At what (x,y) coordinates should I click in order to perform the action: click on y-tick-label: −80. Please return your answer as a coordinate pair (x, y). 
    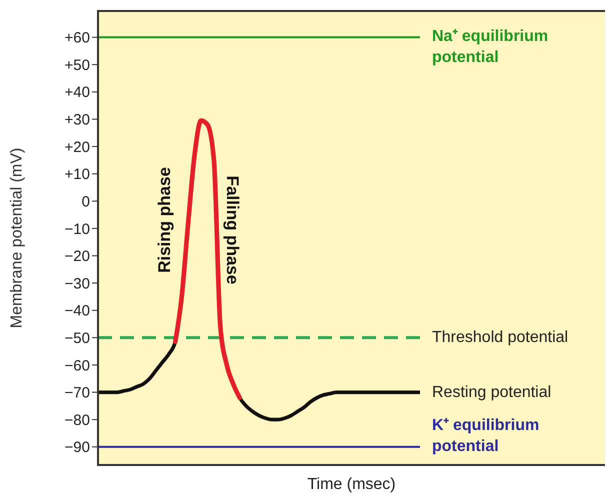
    Looking at the image, I should click on (77, 420).